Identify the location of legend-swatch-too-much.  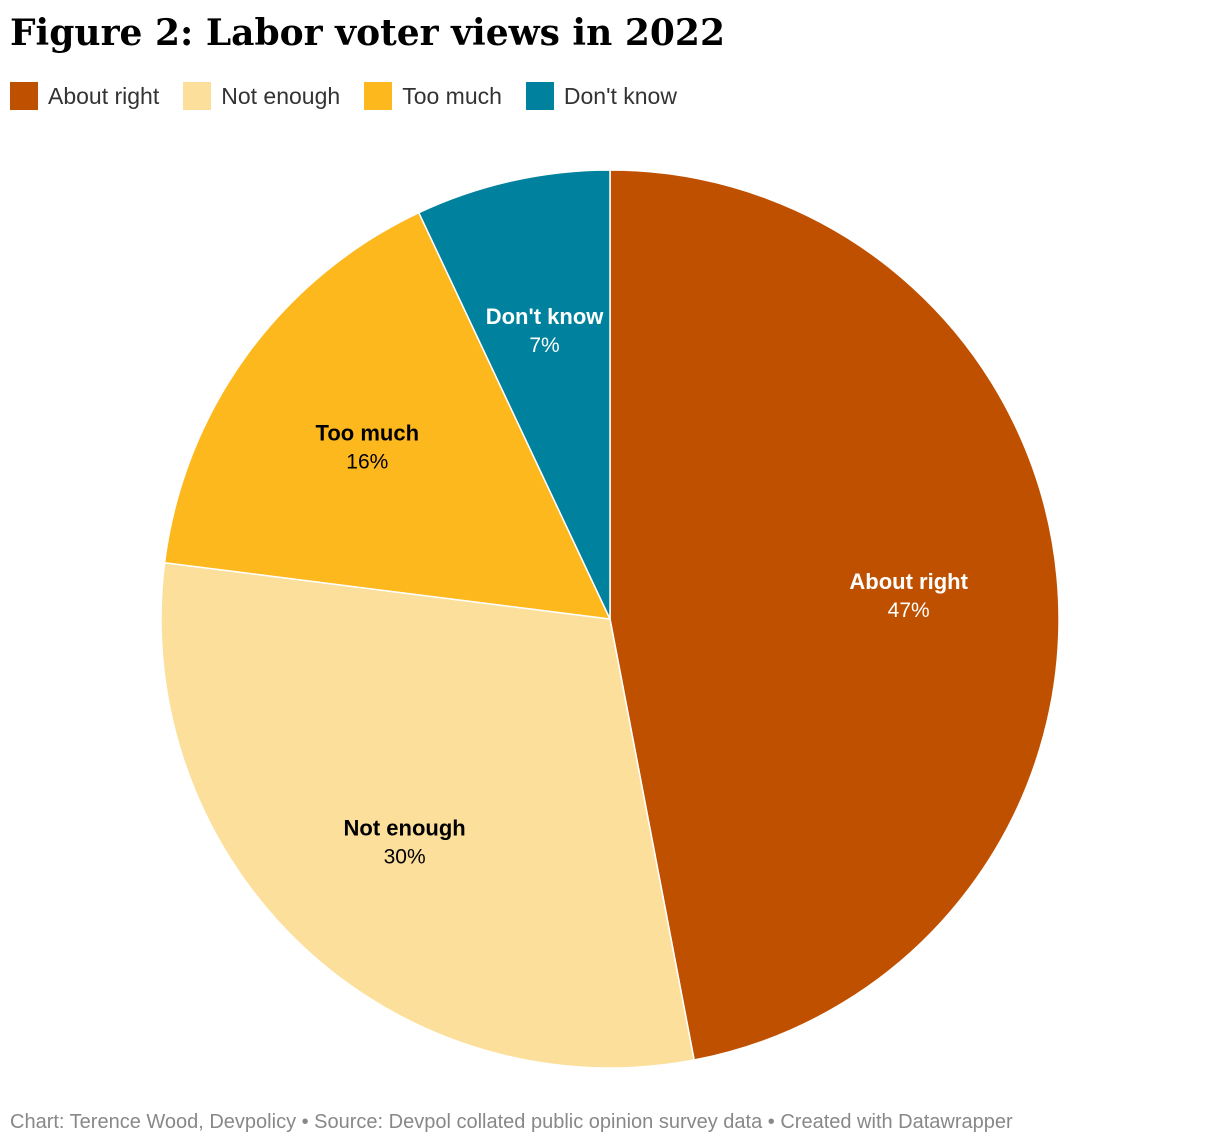
(378, 96).